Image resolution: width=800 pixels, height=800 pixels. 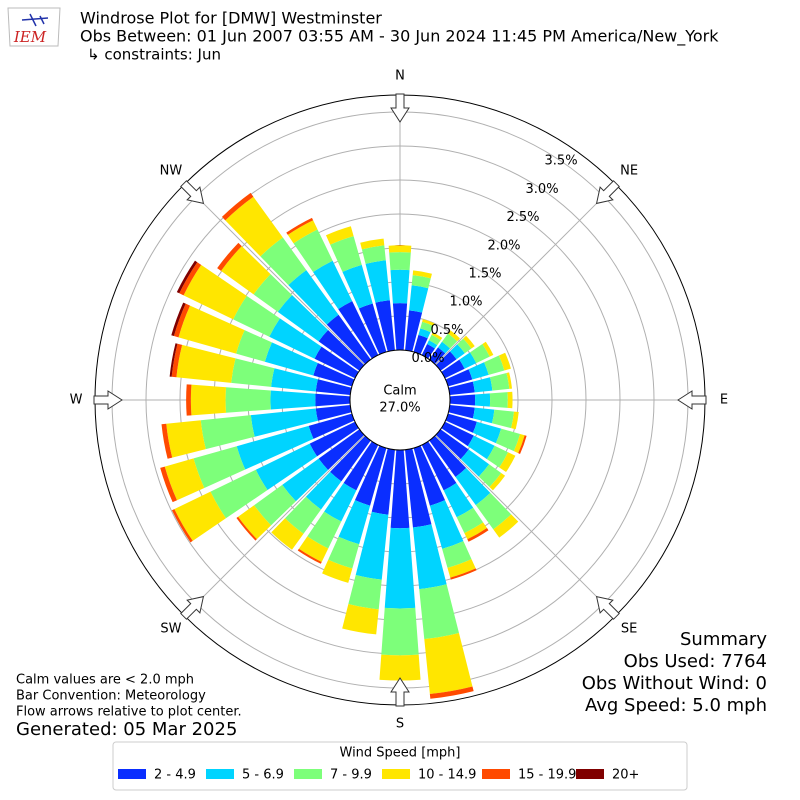 What do you see at coordinates (542, 189) in the screenshot?
I see `r-tick-label: 3.0%` at bounding box center [542, 189].